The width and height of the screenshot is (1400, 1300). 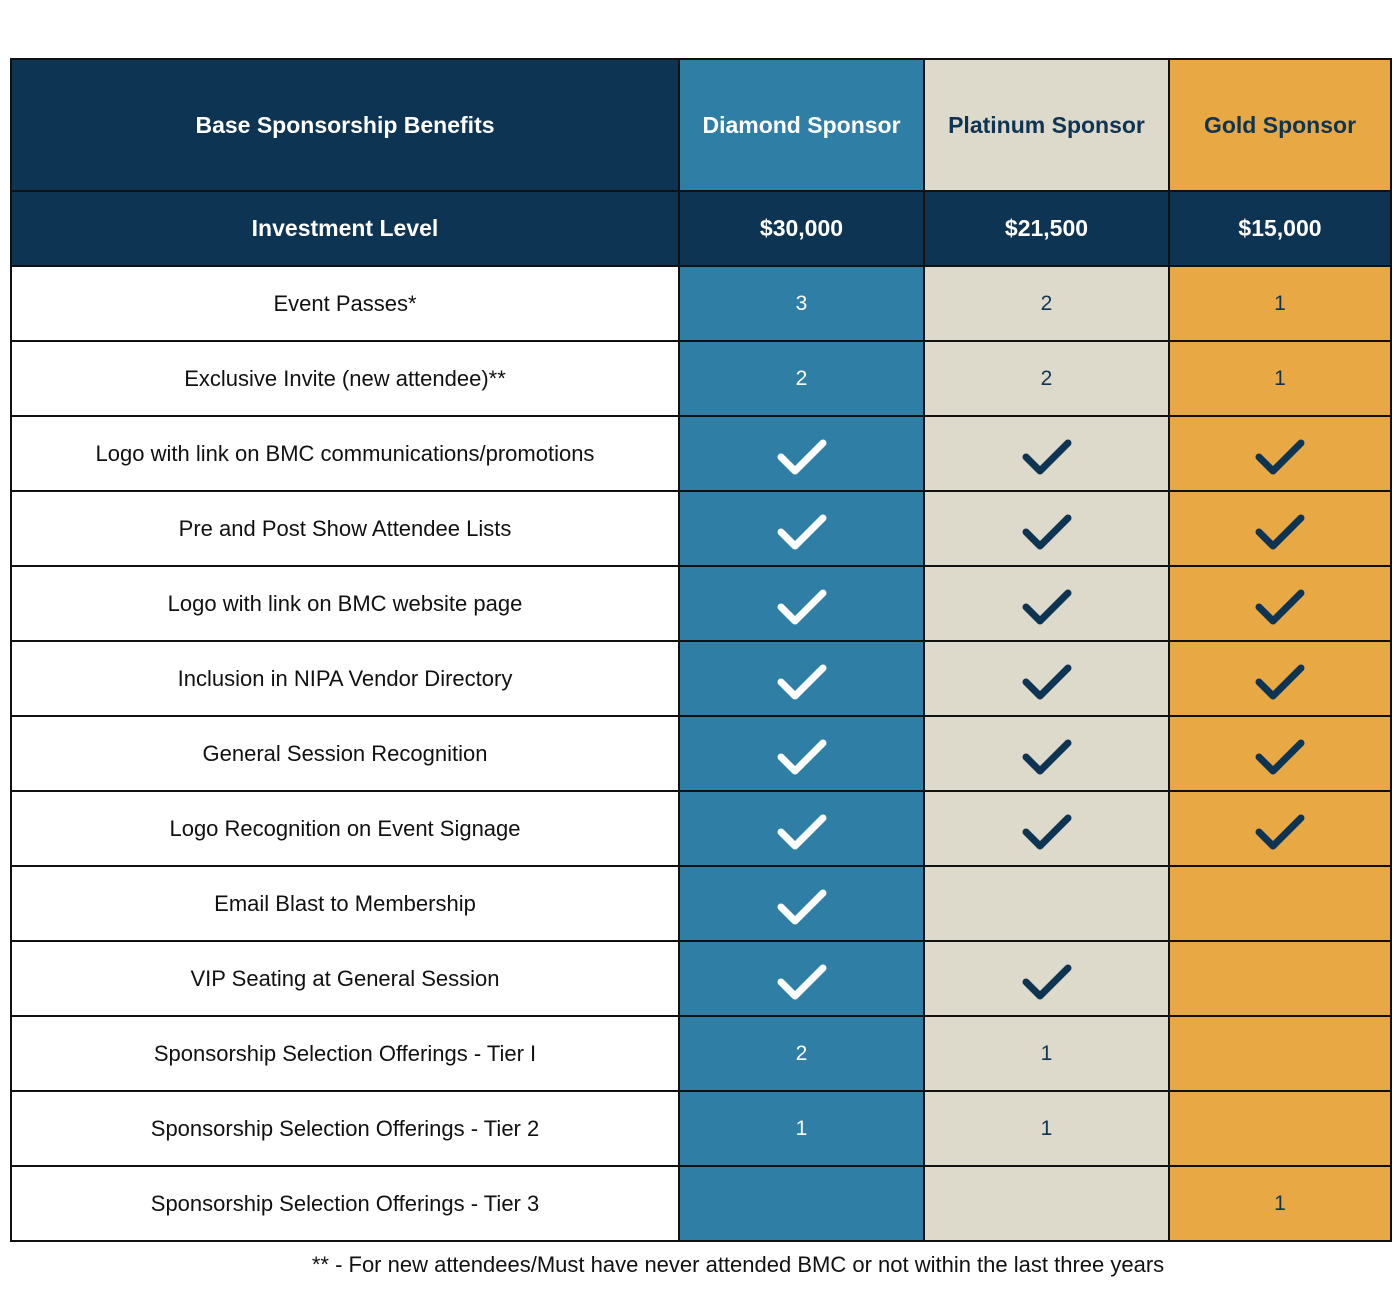 I want to click on table-row: Logo with link on BMC website page, so click(x=701, y=603).